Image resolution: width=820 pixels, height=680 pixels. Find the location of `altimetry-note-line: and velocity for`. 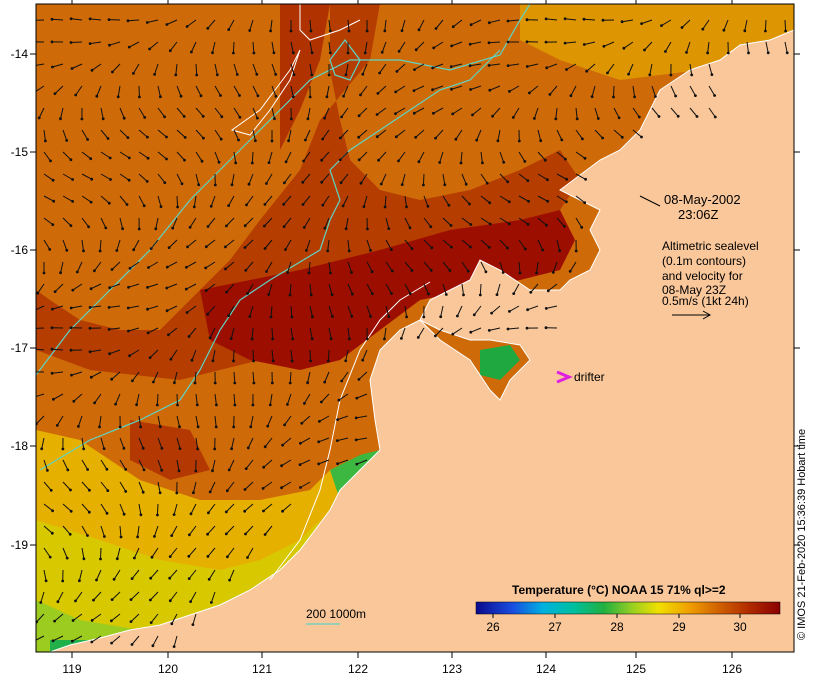

altimetry-note-line: and velocity for is located at coordinates (702, 276).